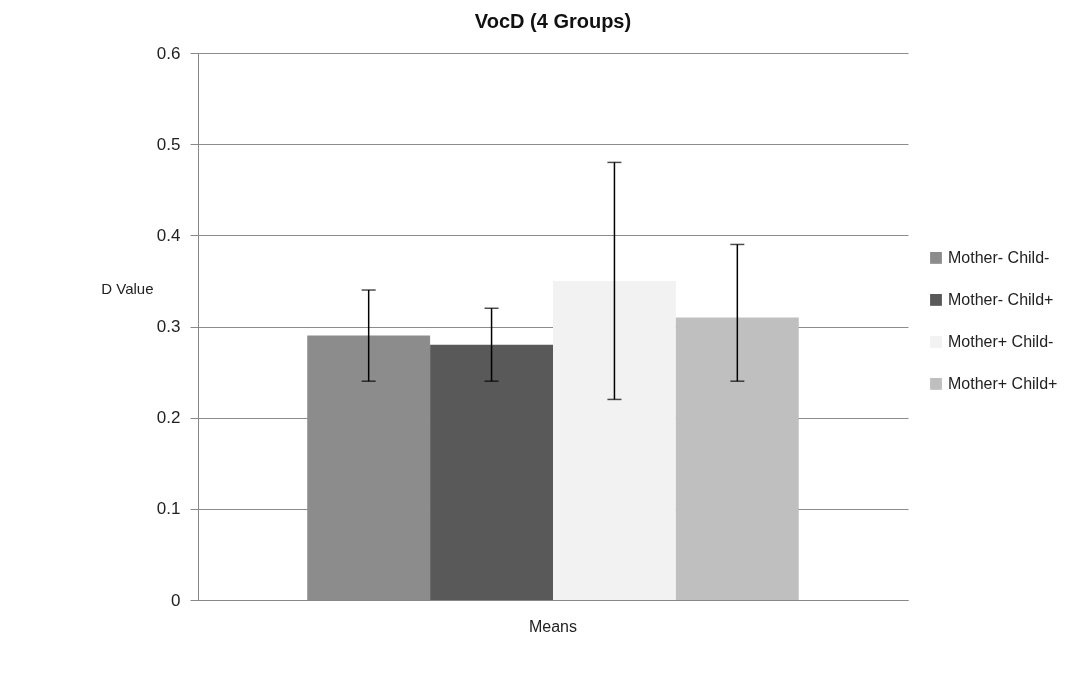  Describe the element at coordinates (1001, 299) in the screenshot. I see `legend-label: Mother- Child+` at that location.